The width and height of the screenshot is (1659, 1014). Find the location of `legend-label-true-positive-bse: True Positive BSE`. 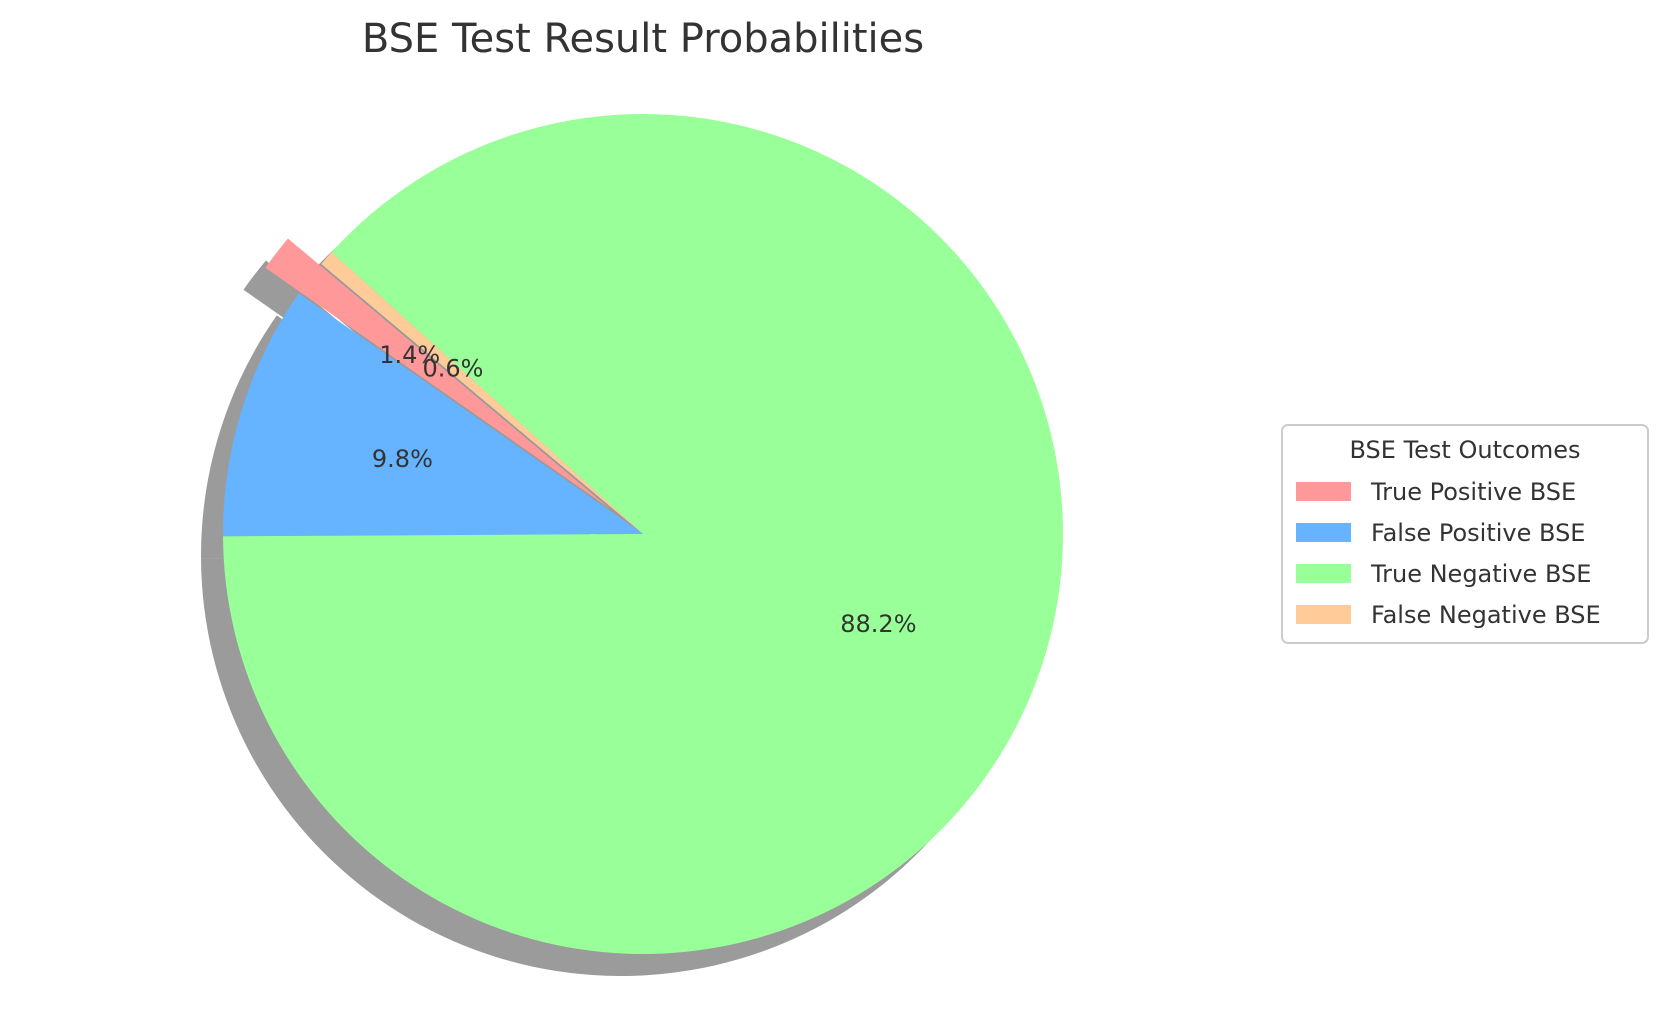

legend-label-true-positive-bse: True Positive BSE is located at coordinates (1473, 492).